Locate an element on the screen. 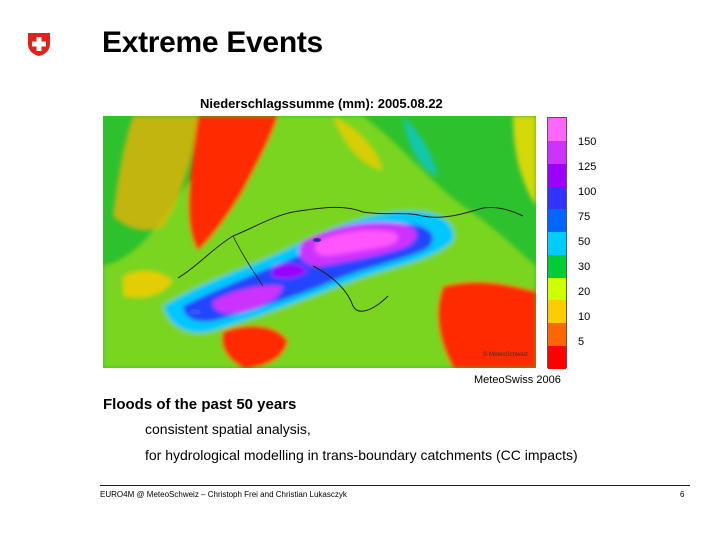 The height and width of the screenshot is (540, 720). bullet-item: consistent spatial analysis, is located at coordinates (228, 429).